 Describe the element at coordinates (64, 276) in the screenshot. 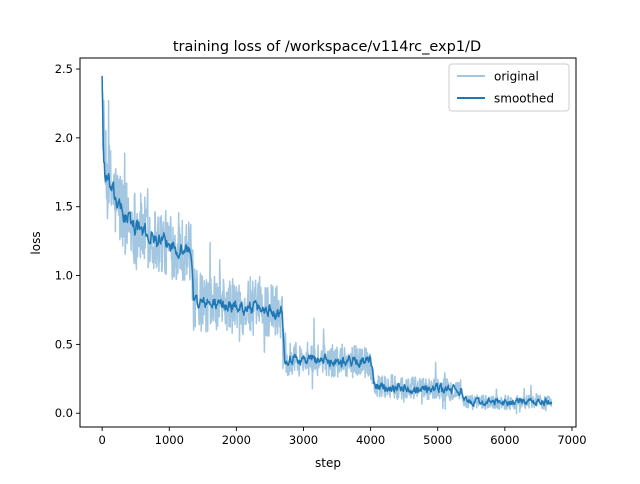

I see `y-tick-label: 1.0` at that location.